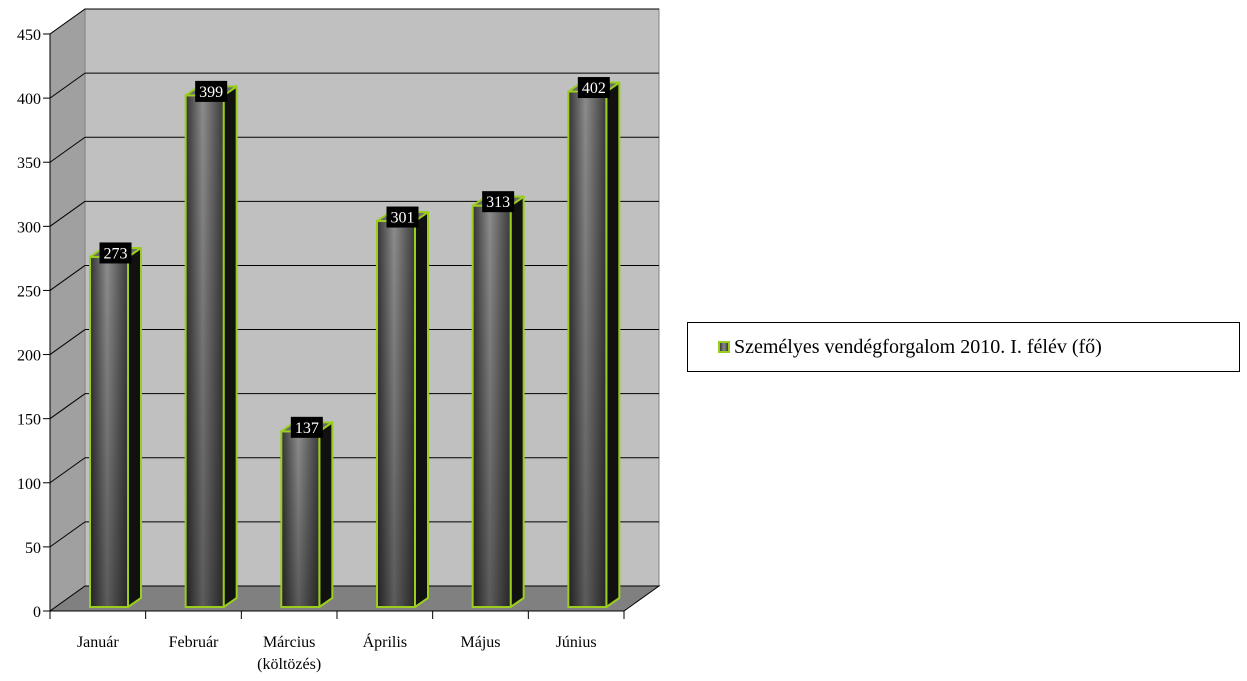 This screenshot has height=681, width=1247. I want to click on data-label-text: 399, so click(211, 92).